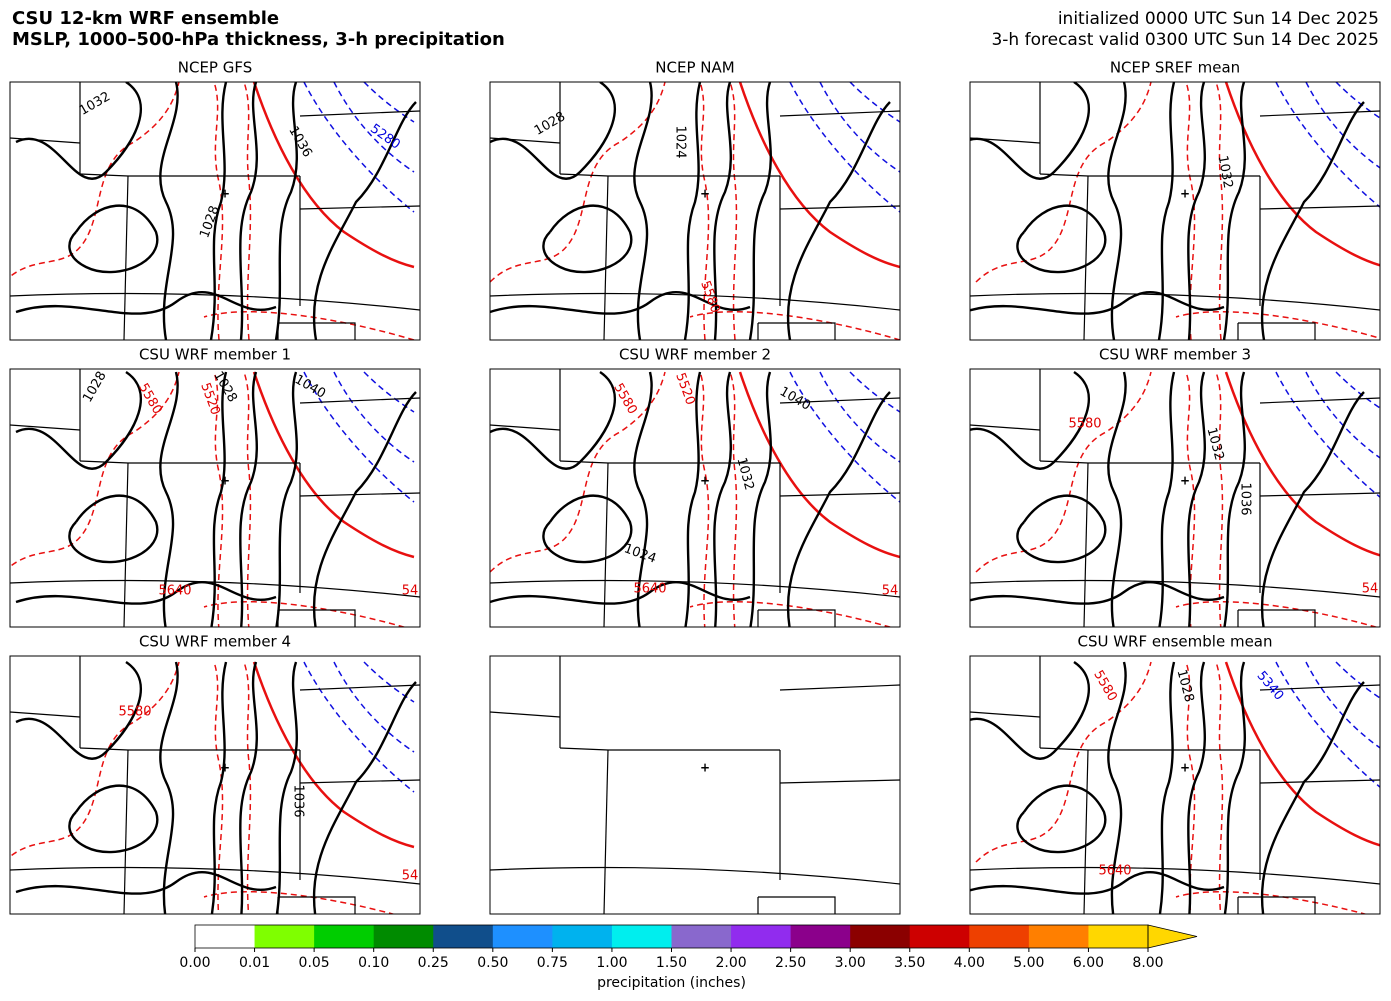  I want to click on colorbar-tick-label: 0.00, so click(194, 963).